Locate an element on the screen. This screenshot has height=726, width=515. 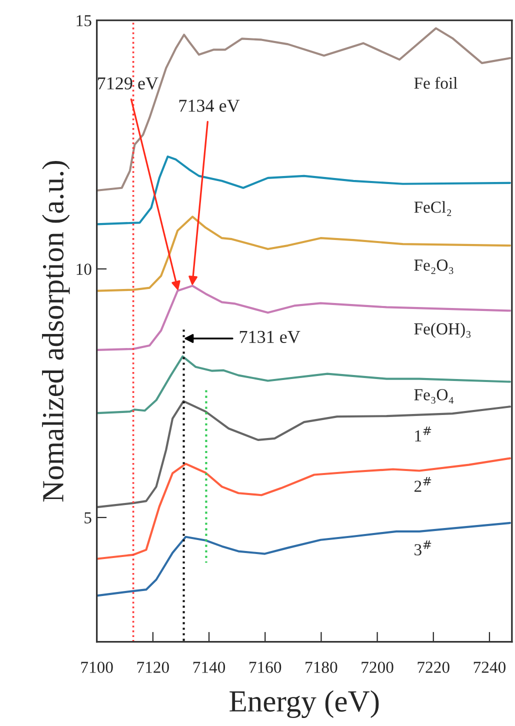
y-tick-label: 5 is located at coordinates (88, 518).